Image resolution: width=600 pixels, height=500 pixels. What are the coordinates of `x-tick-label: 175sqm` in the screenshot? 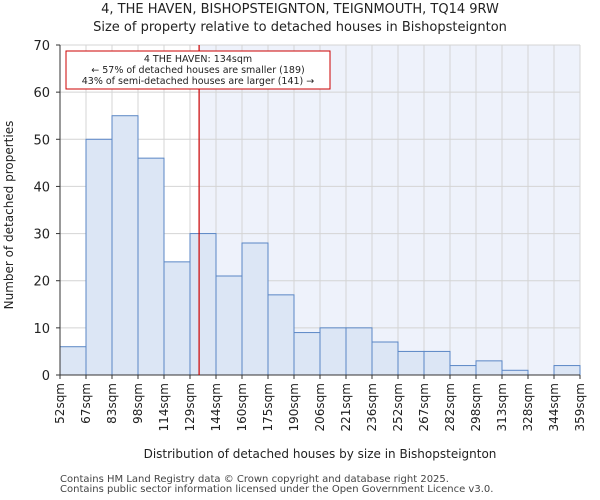 It's located at (268, 407).